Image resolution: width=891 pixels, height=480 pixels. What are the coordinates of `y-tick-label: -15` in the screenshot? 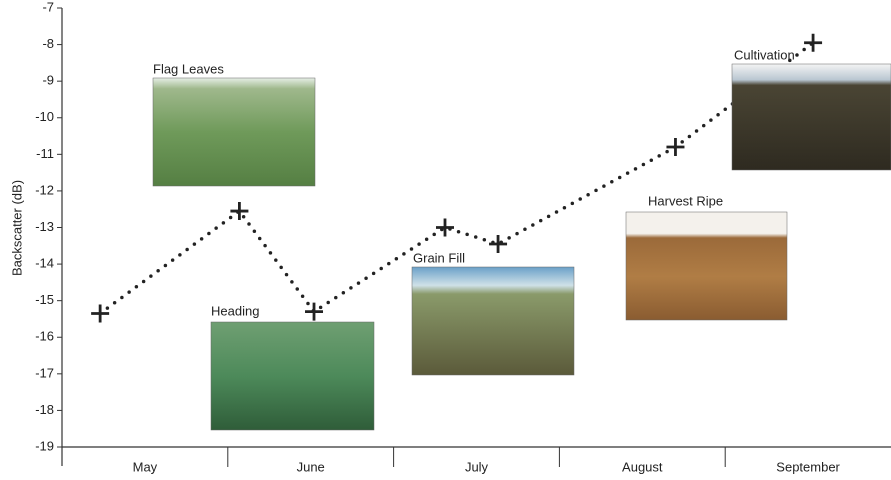 It's located at (44, 299).